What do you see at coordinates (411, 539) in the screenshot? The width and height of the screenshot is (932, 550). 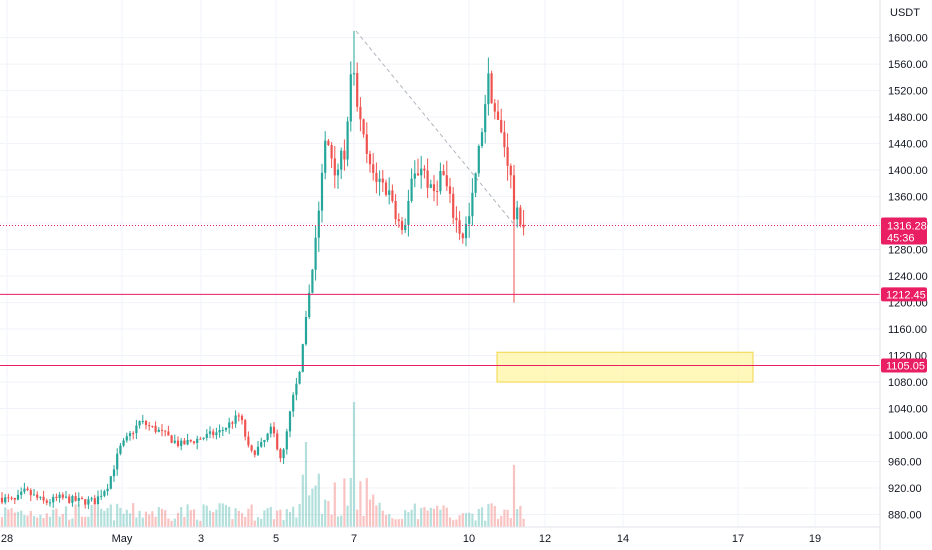 I see `time-axis: 28 May 3 5 7 10 12 14 17 19` at bounding box center [411, 539].